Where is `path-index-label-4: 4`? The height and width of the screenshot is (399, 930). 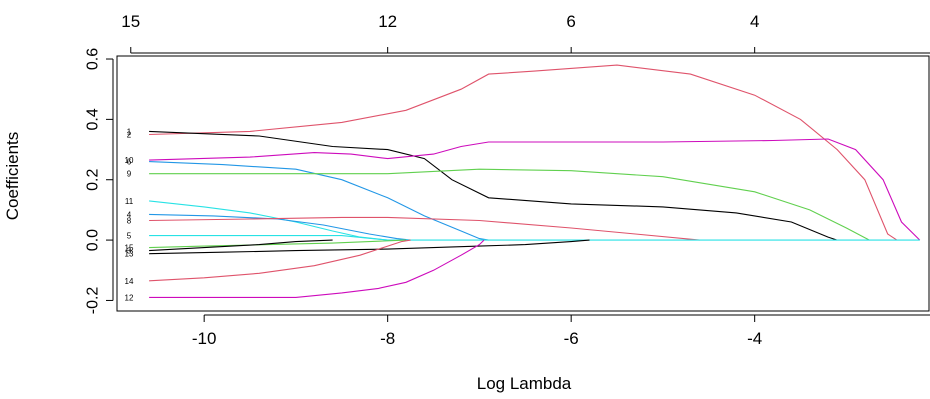 path-index-label-4: 4 is located at coordinates (129, 214).